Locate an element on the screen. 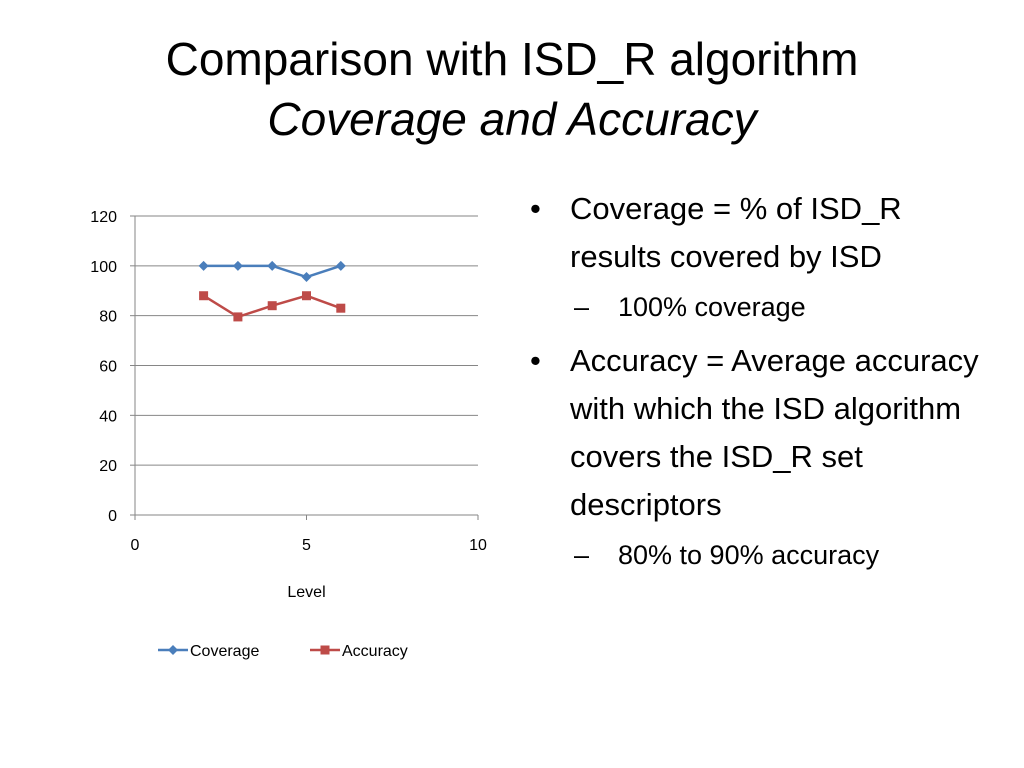 The image size is (1024, 768). x-axis-label: Level is located at coordinates (306, 592).